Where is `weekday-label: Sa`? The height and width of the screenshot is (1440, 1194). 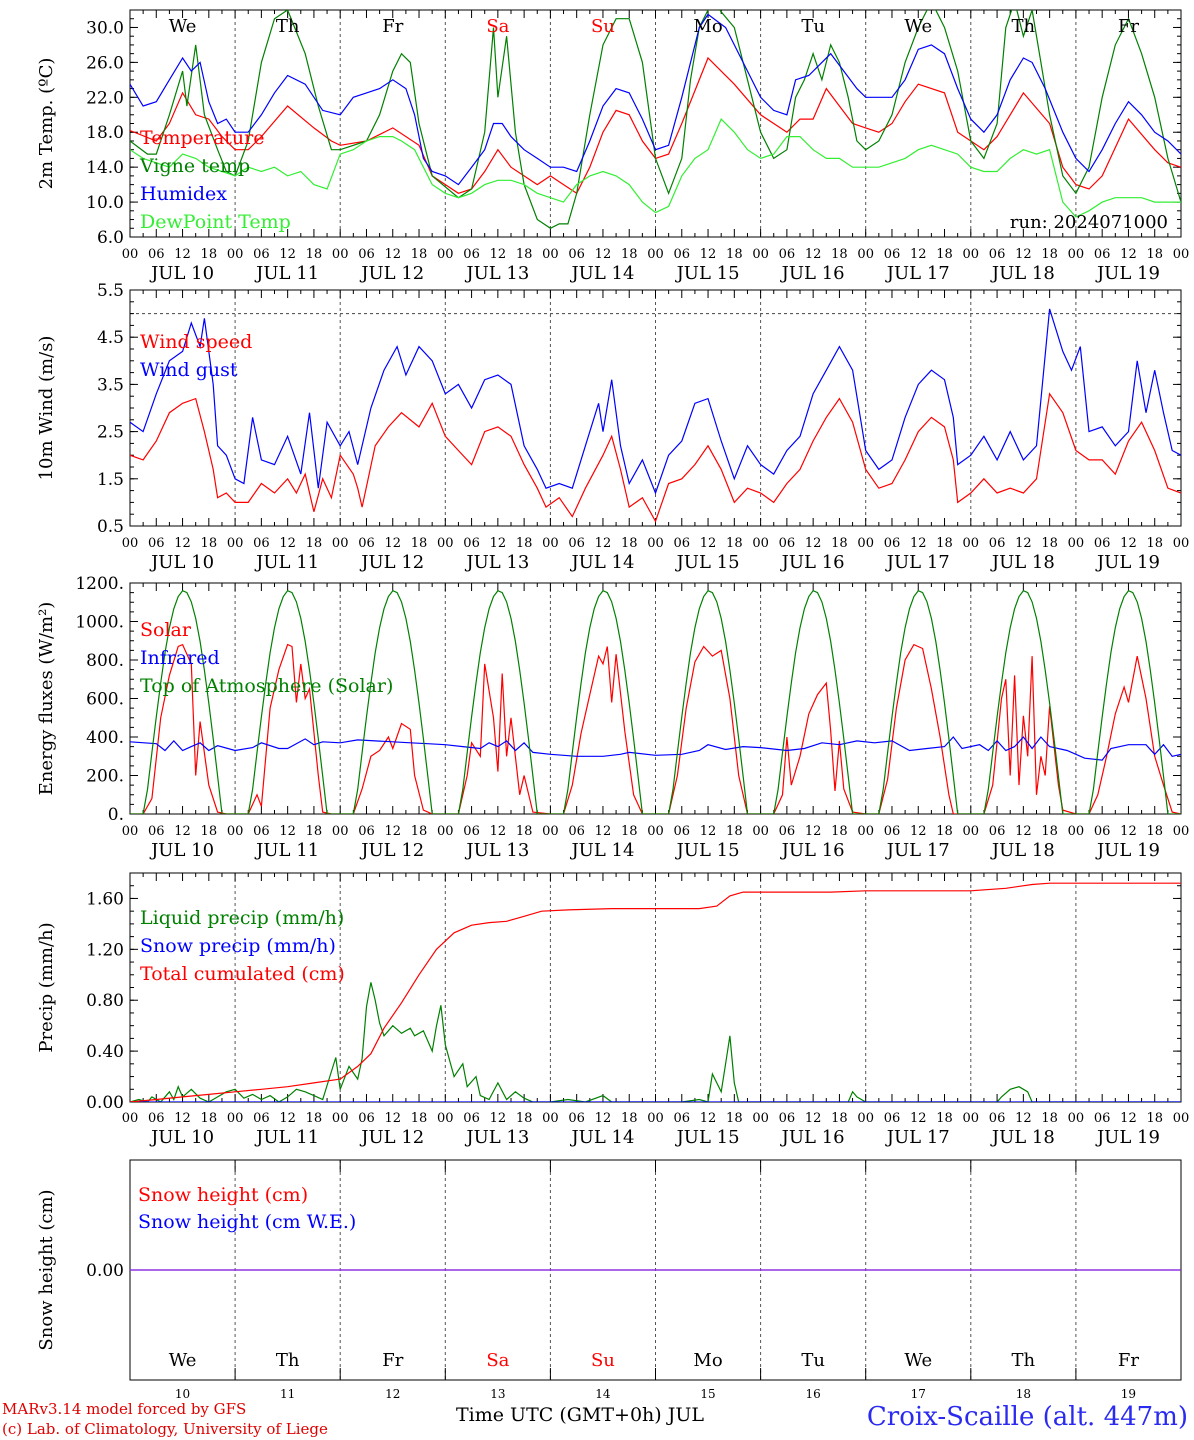 weekday-label: Sa is located at coordinates (497, 1360).